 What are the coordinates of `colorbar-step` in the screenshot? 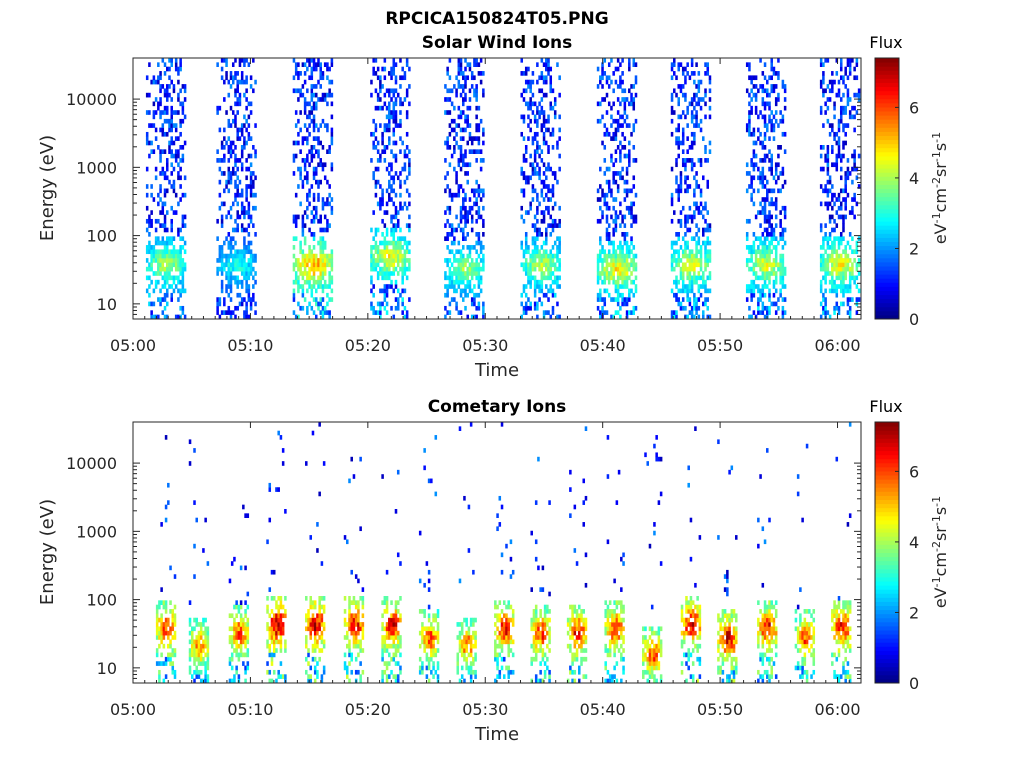 It's located at (887, 284).